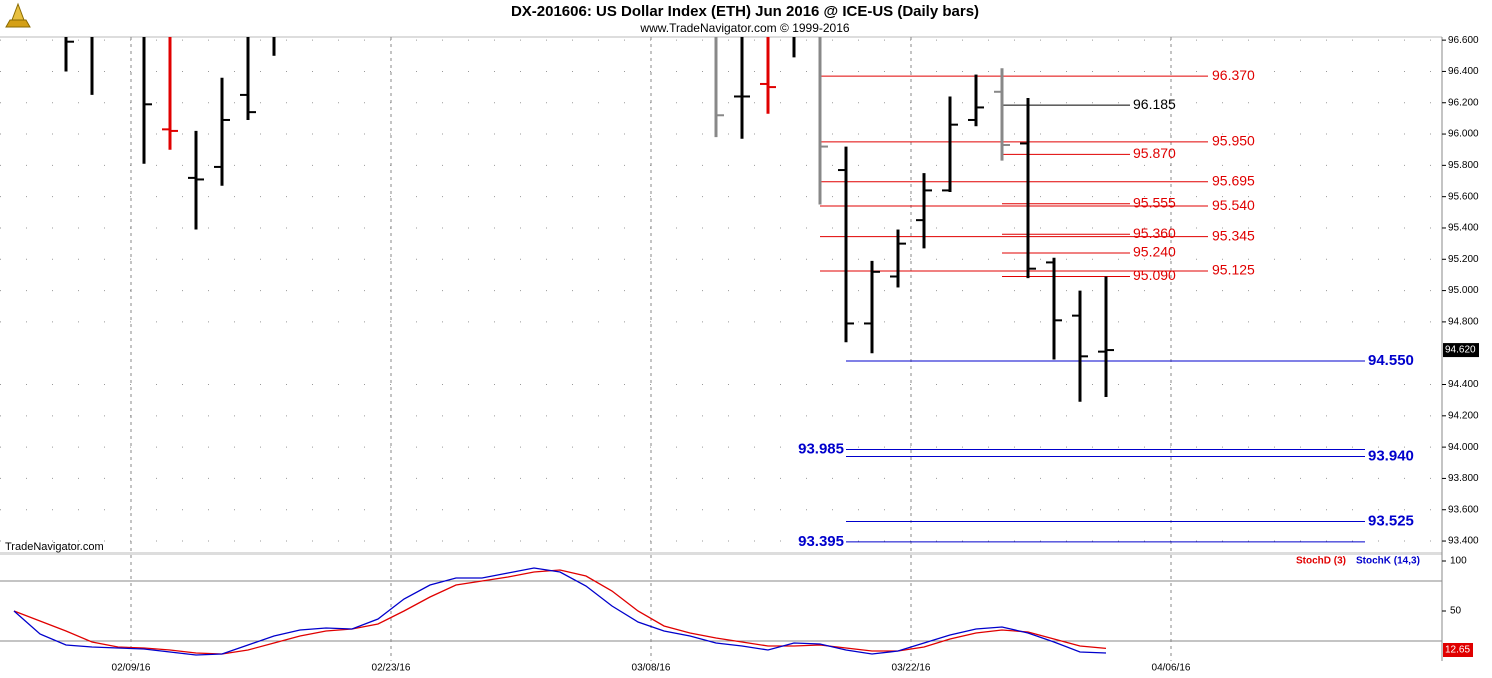 The image size is (1492, 678). Describe the element at coordinates (1463, 134) in the screenshot. I see `y-tick-label: 96.000` at that location.